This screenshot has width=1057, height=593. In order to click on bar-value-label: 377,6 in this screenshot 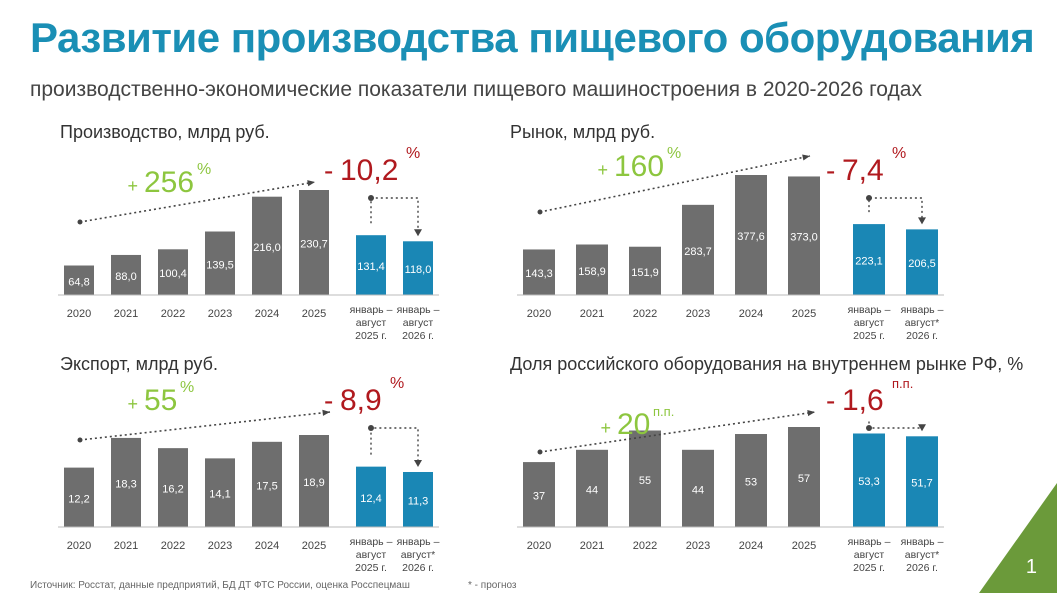, I will do `click(751, 237)`.